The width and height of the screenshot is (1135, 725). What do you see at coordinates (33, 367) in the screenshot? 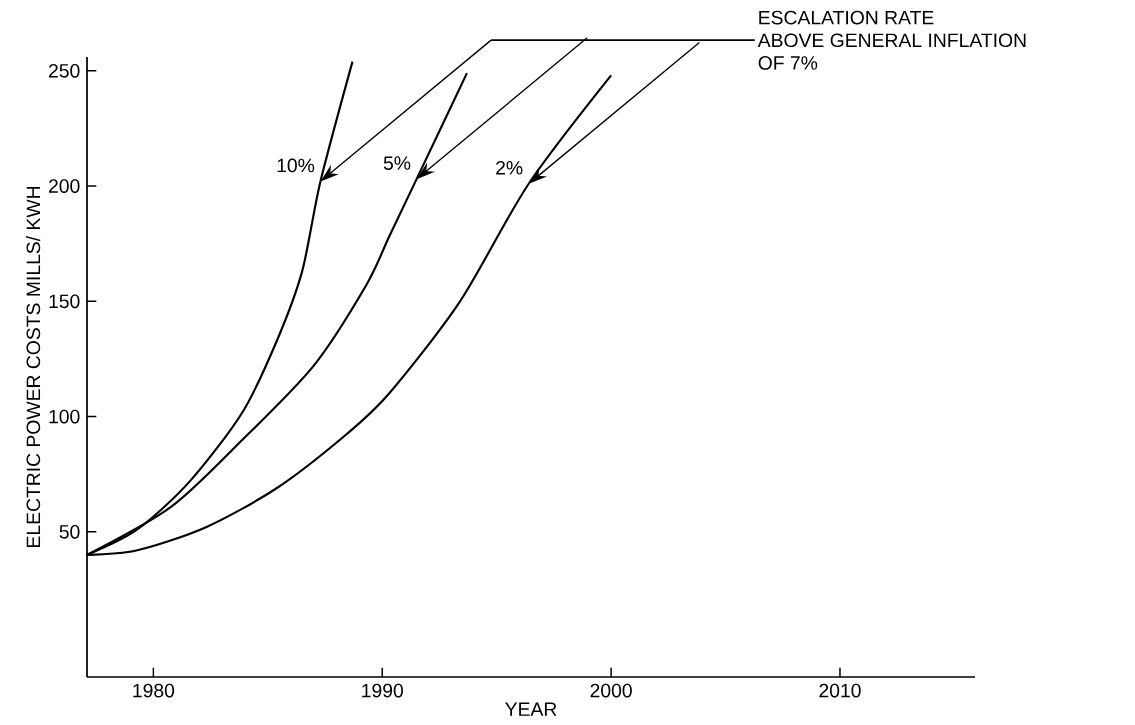
I see `y-axis-title: ELECTRIC POWER COSTS MILLS/ KWH` at bounding box center [33, 367].